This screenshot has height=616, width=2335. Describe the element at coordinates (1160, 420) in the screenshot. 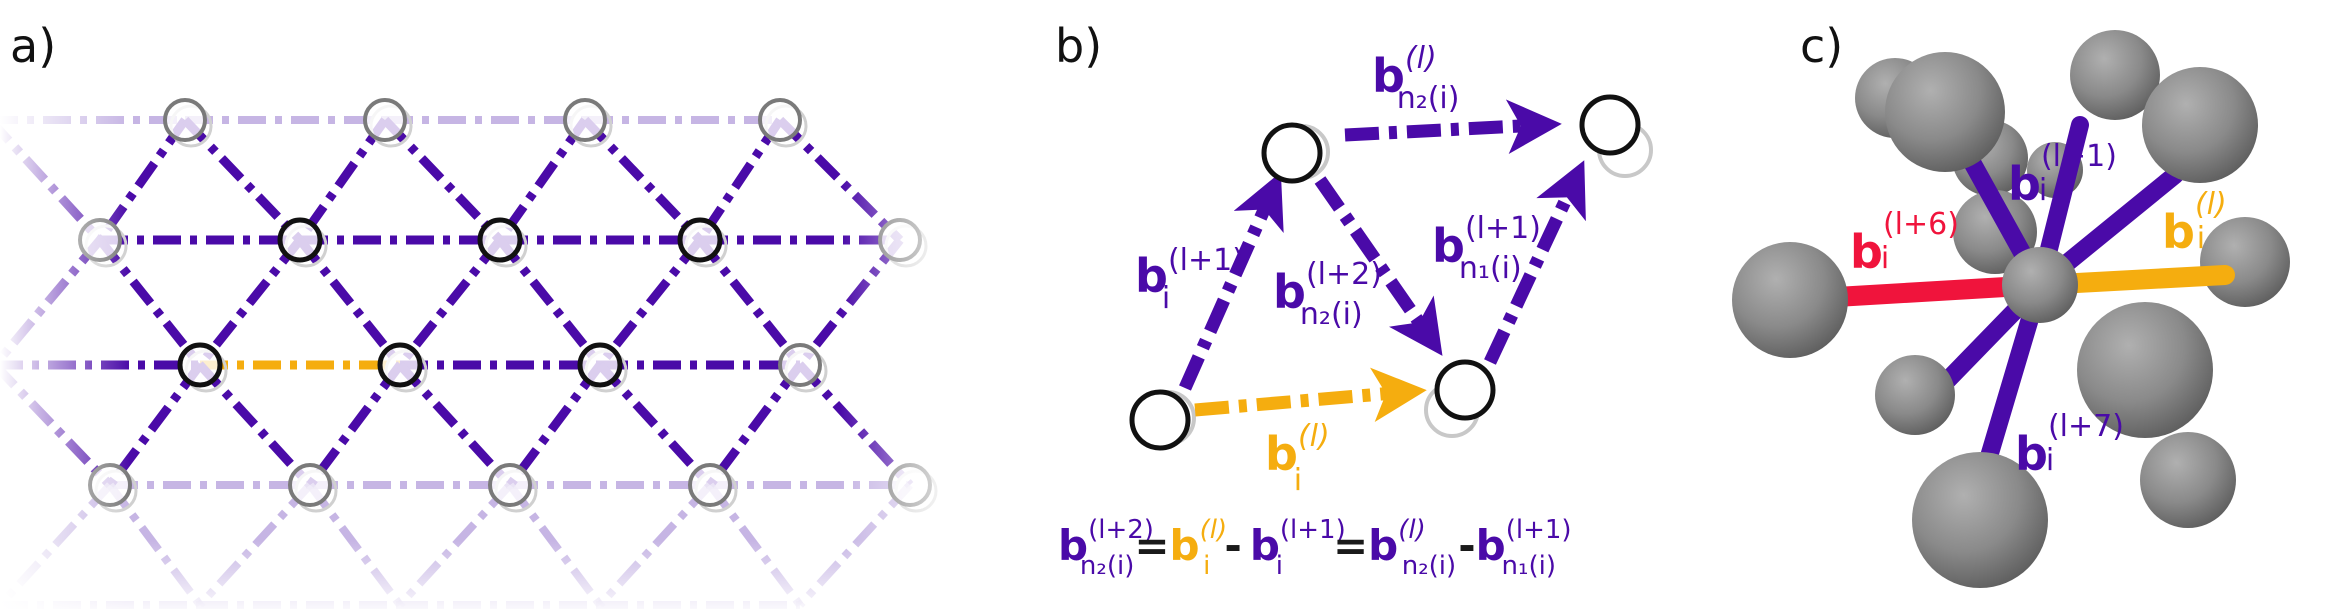

I see `node-bl` at that location.